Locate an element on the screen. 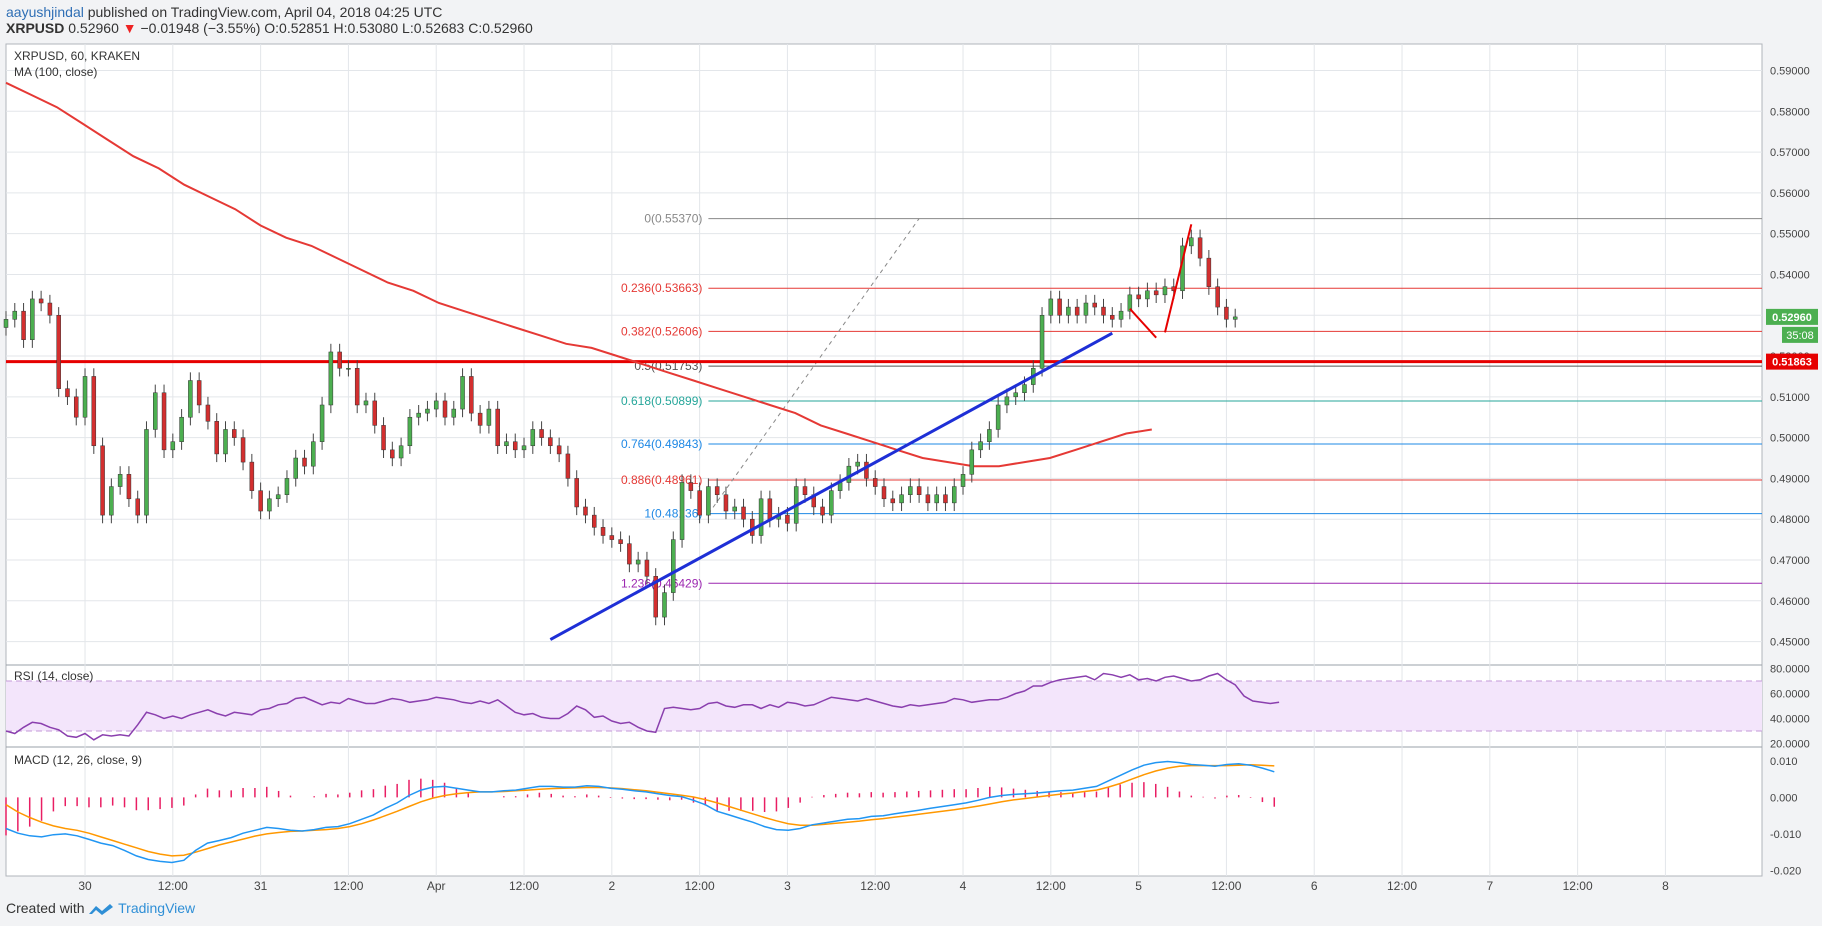 Image resolution: width=1822 pixels, height=926 pixels. low-value: 0.52683 is located at coordinates (439, 28).